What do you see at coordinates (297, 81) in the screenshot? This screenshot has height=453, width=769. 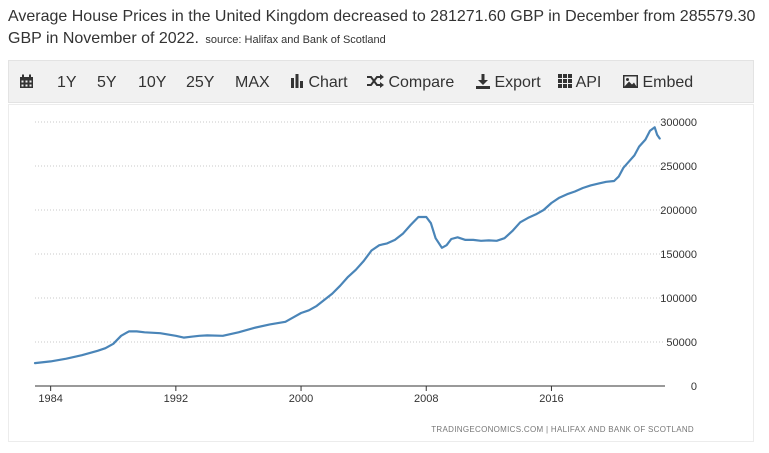 I see `bar-chart-icon` at bounding box center [297, 81].